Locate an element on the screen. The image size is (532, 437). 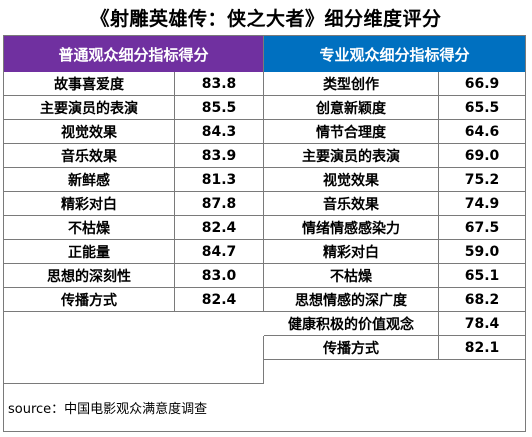
professional-score-row: 主要演员的表演 69.0 is located at coordinates (394, 156).